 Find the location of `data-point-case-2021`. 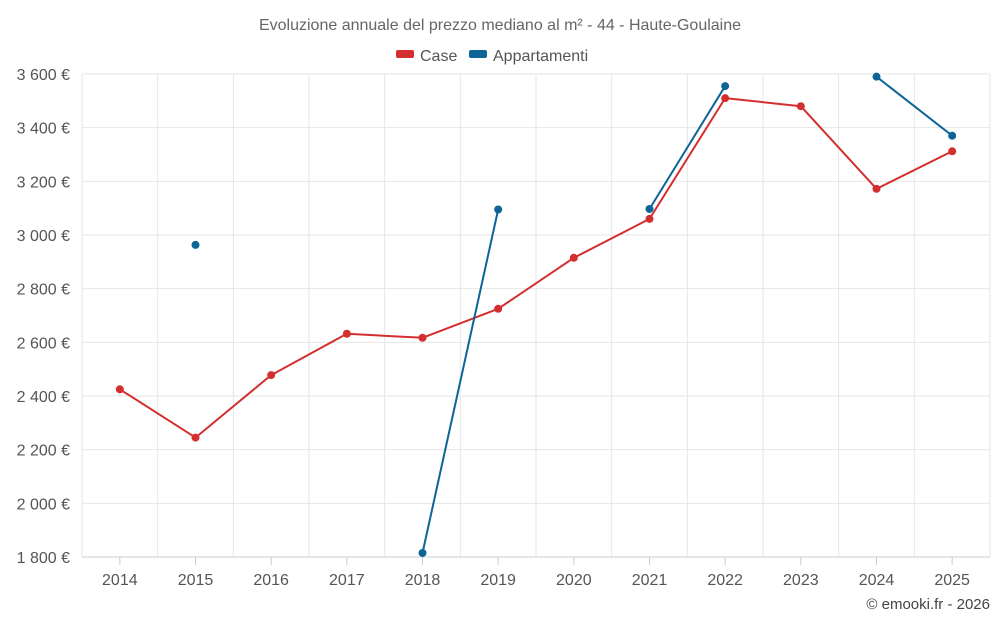

data-point-case-2021 is located at coordinates (649, 218).